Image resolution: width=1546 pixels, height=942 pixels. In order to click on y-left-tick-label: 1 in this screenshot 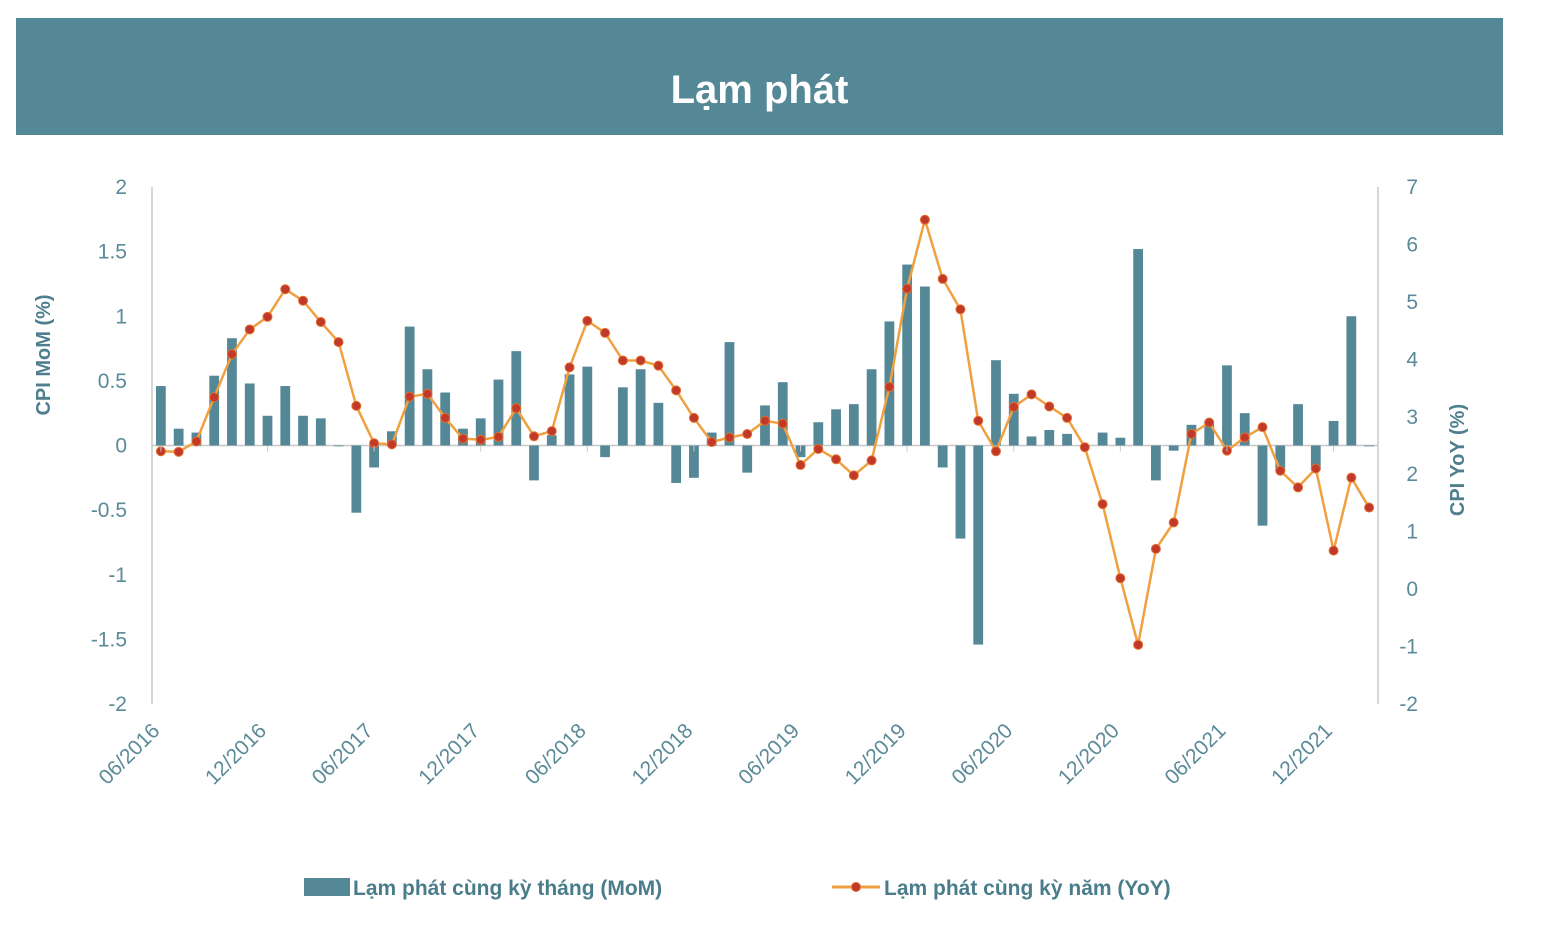, I will do `click(121, 316)`.